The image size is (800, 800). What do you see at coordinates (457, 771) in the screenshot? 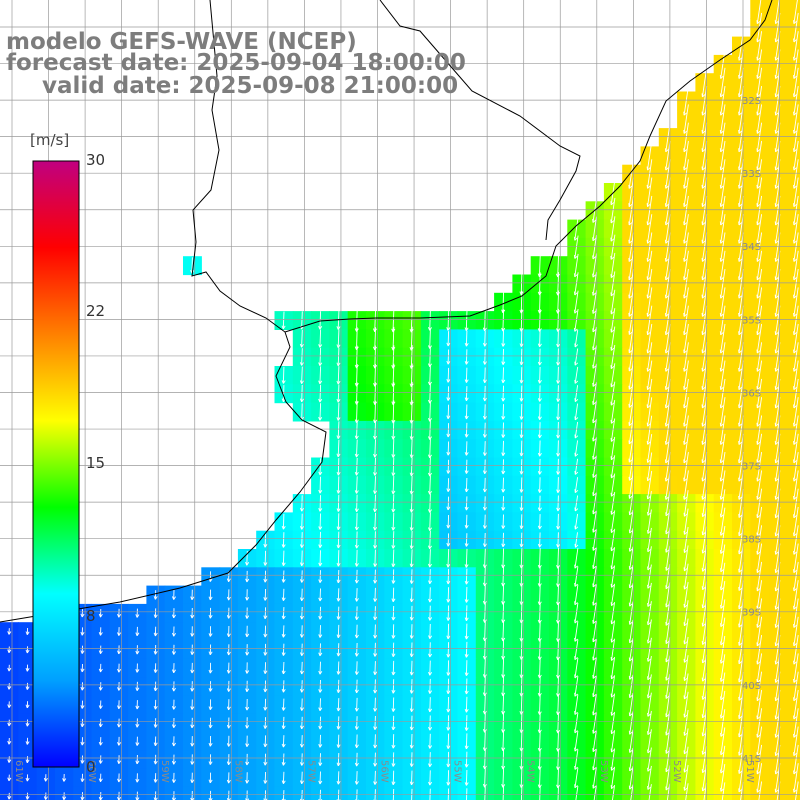
I see `lon-label: 55W` at bounding box center [457, 771].